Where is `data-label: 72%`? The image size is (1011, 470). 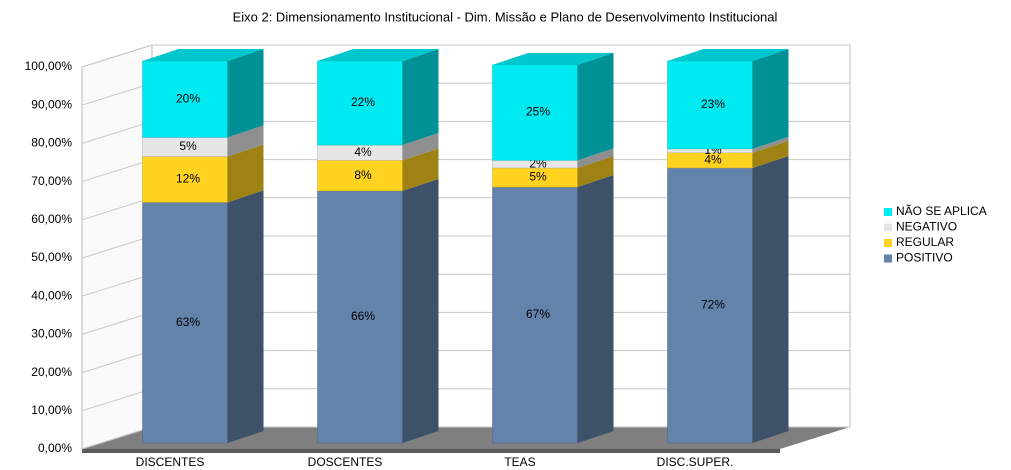 data-label: 72% is located at coordinates (713, 305).